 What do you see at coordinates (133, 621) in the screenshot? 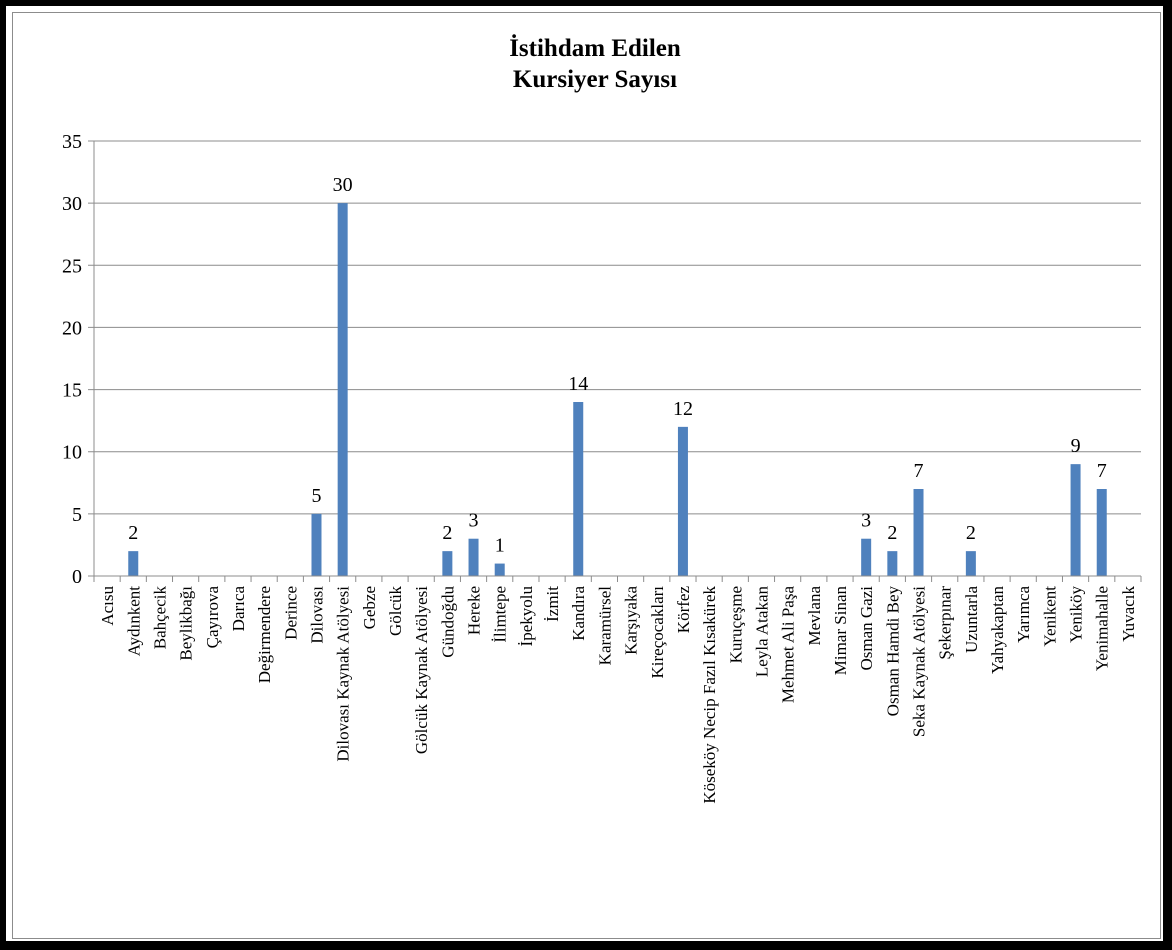
I see `x-category-label: Aydınkent` at bounding box center [133, 621].